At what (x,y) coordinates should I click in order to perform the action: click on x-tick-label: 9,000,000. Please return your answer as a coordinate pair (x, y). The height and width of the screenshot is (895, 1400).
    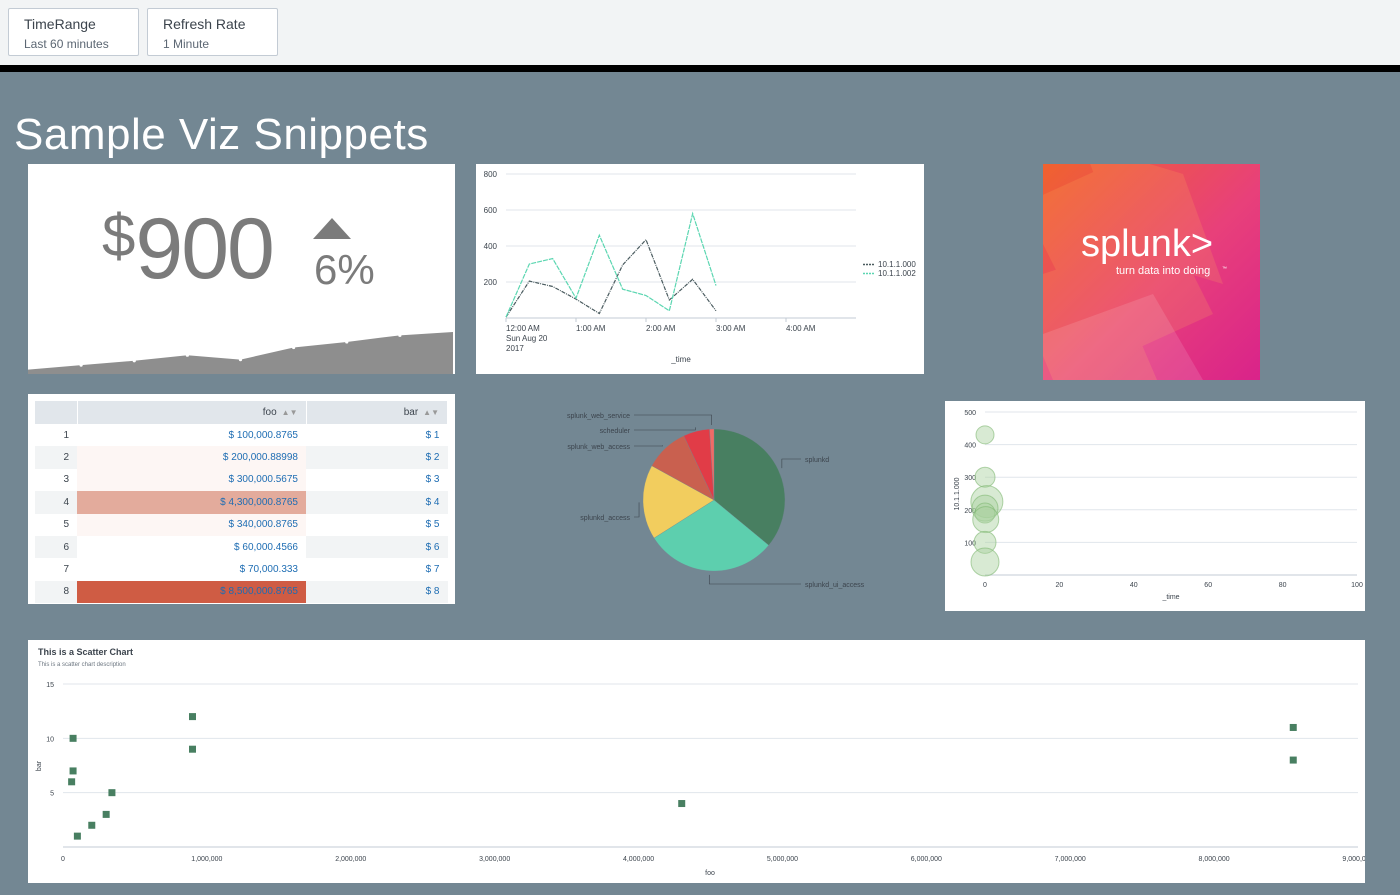
    Looking at the image, I should click on (1353, 859).